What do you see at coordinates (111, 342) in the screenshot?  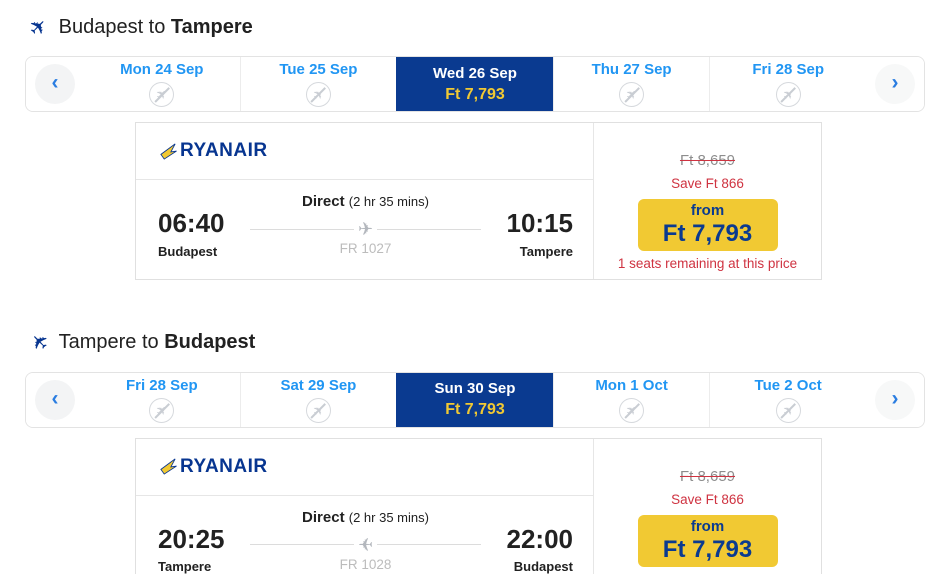 I see `origin-city: Tampere to` at bounding box center [111, 342].